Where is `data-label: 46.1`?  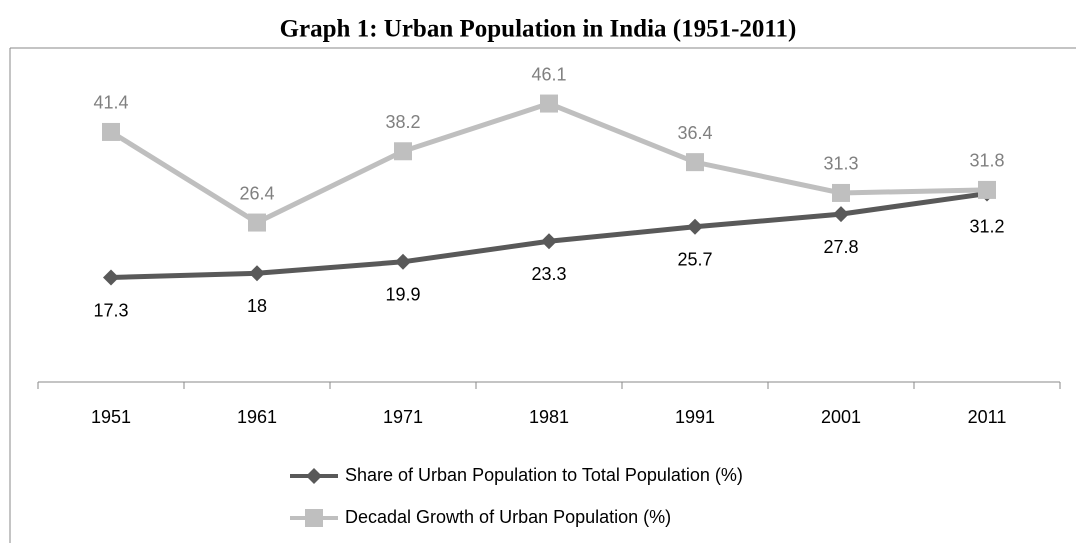 data-label: 46.1 is located at coordinates (548, 74).